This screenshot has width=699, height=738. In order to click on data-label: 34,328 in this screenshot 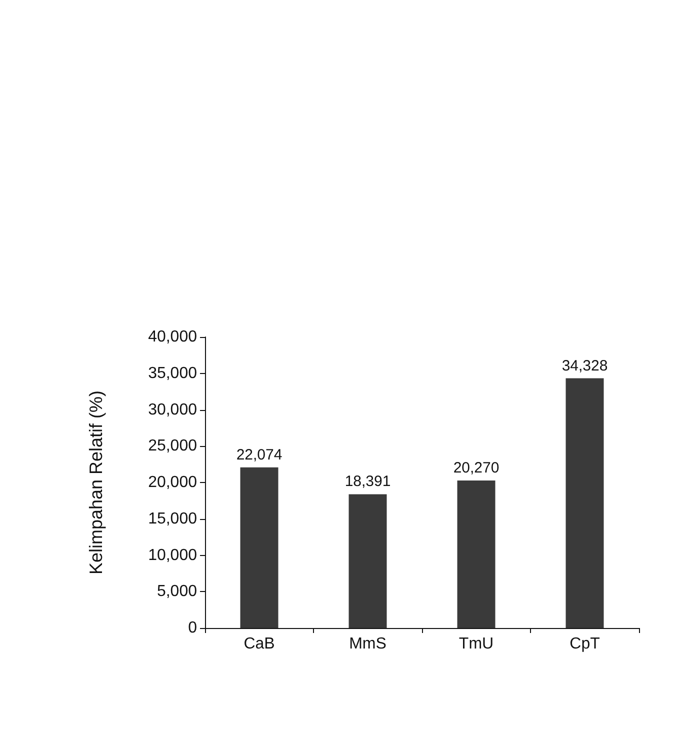, I will do `click(585, 365)`.